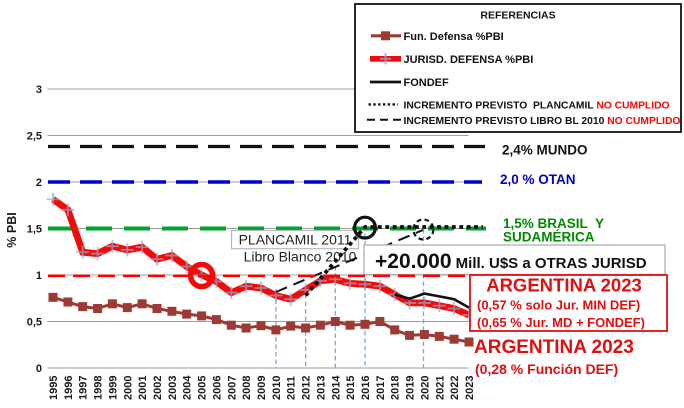 The width and height of the screenshot is (684, 408). What do you see at coordinates (321, 388) in the screenshot?
I see `svg-text: 2013` at bounding box center [321, 388].